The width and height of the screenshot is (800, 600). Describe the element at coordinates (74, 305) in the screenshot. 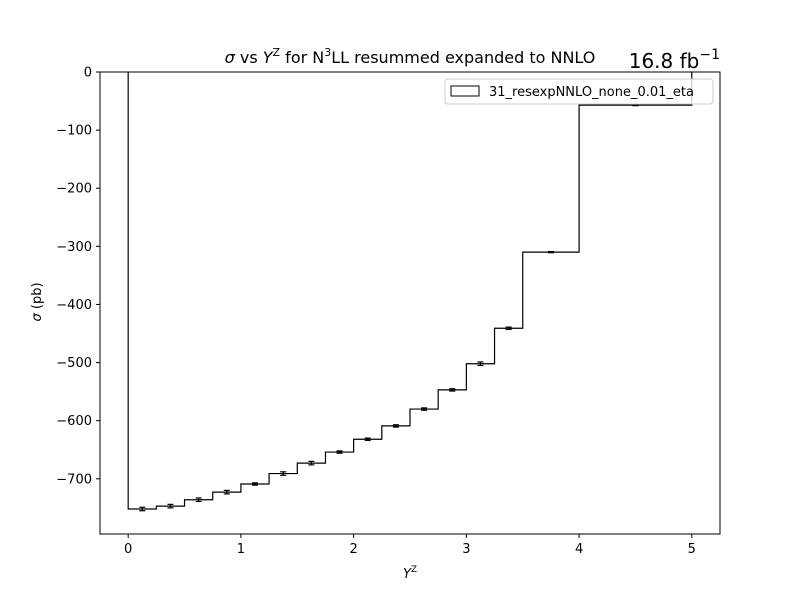

I see `y-tick-label-4: −400` at that location.